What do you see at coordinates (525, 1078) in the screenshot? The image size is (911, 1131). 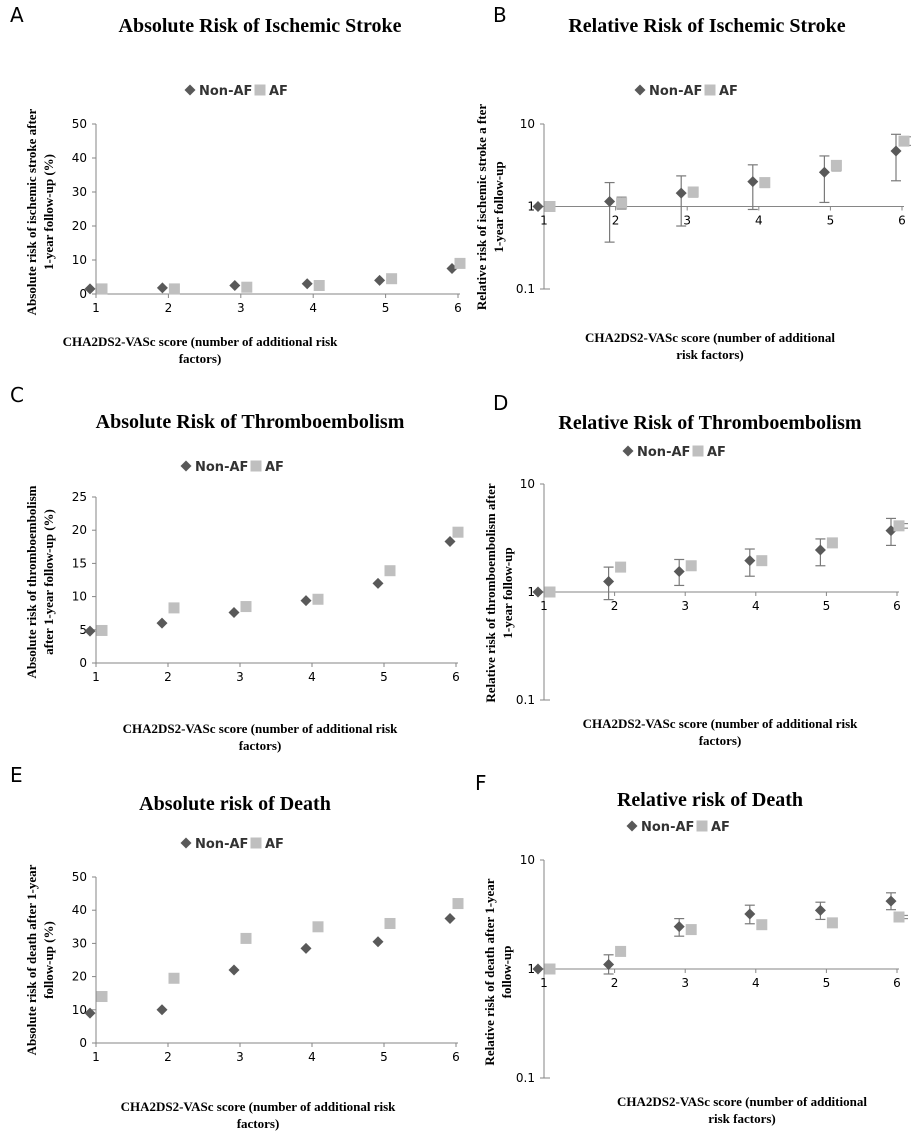 I see `y-tick-label: 0.1` at bounding box center [525, 1078].